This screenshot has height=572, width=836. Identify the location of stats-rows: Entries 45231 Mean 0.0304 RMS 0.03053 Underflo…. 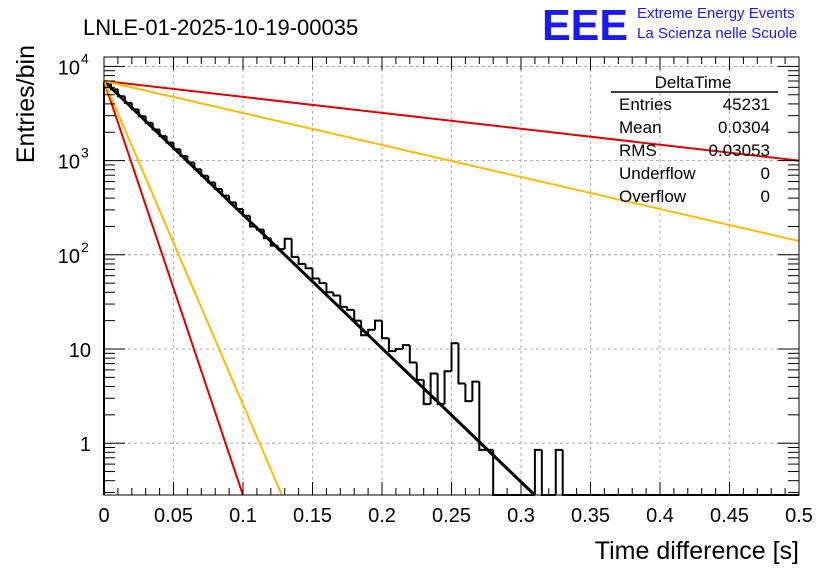
(694, 150).